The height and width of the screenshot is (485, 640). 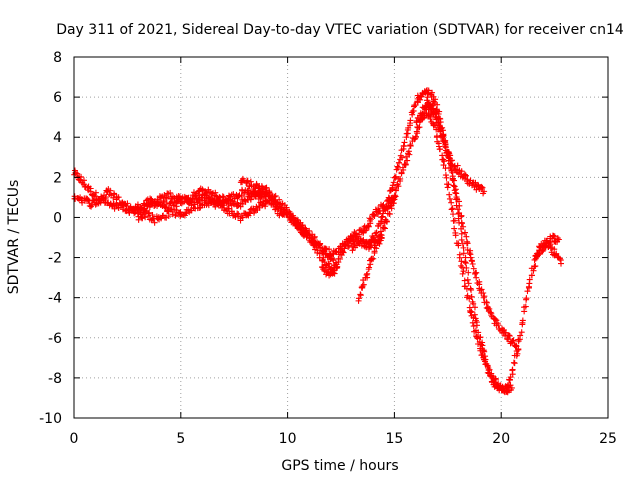 What do you see at coordinates (57, 138) in the screenshot?
I see `y-tick-label: 4` at bounding box center [57, 138].